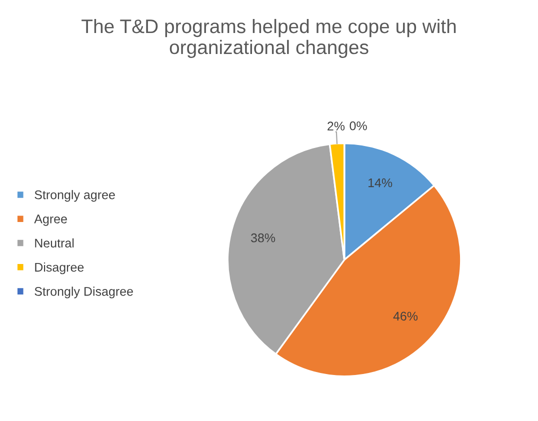  What do you see at coordinates (269, 38) in the screenshot?
I see `chart-title: The T&D programs helped me cope up with organizational changes` at bounding box center [269, 38].